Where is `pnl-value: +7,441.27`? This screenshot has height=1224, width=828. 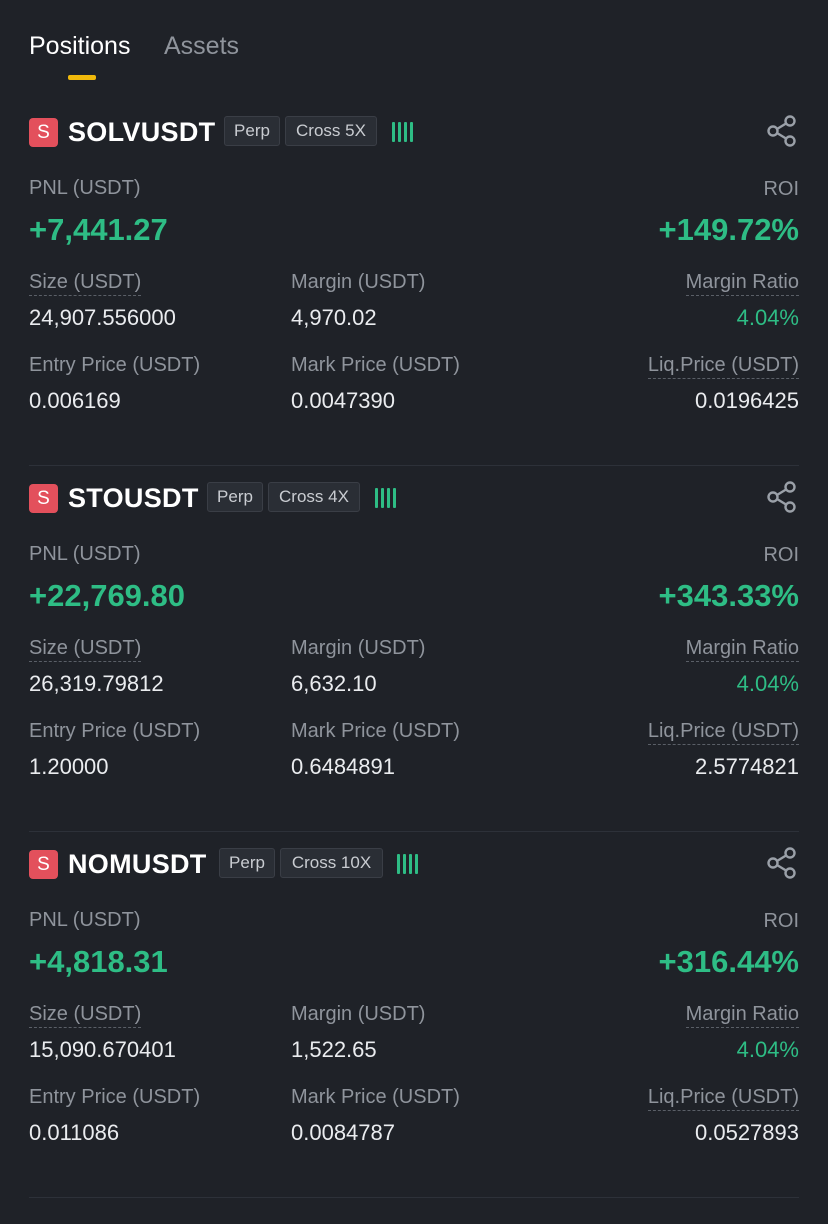
pnl-value: +7,441.27 is located at coordinates (98, 229).